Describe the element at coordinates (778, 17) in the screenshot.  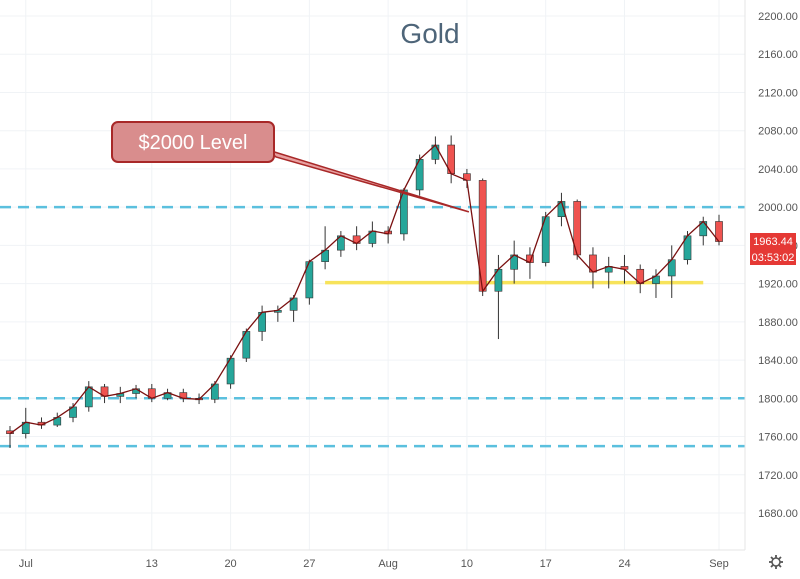
I see `y-tick-label: 2200.00` at that location.